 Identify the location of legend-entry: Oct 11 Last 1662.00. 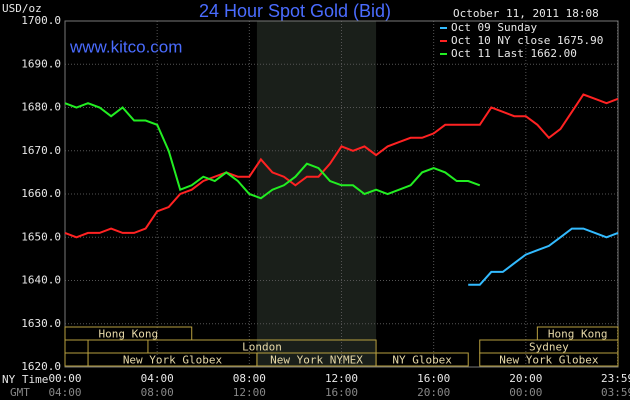
(514, 53).